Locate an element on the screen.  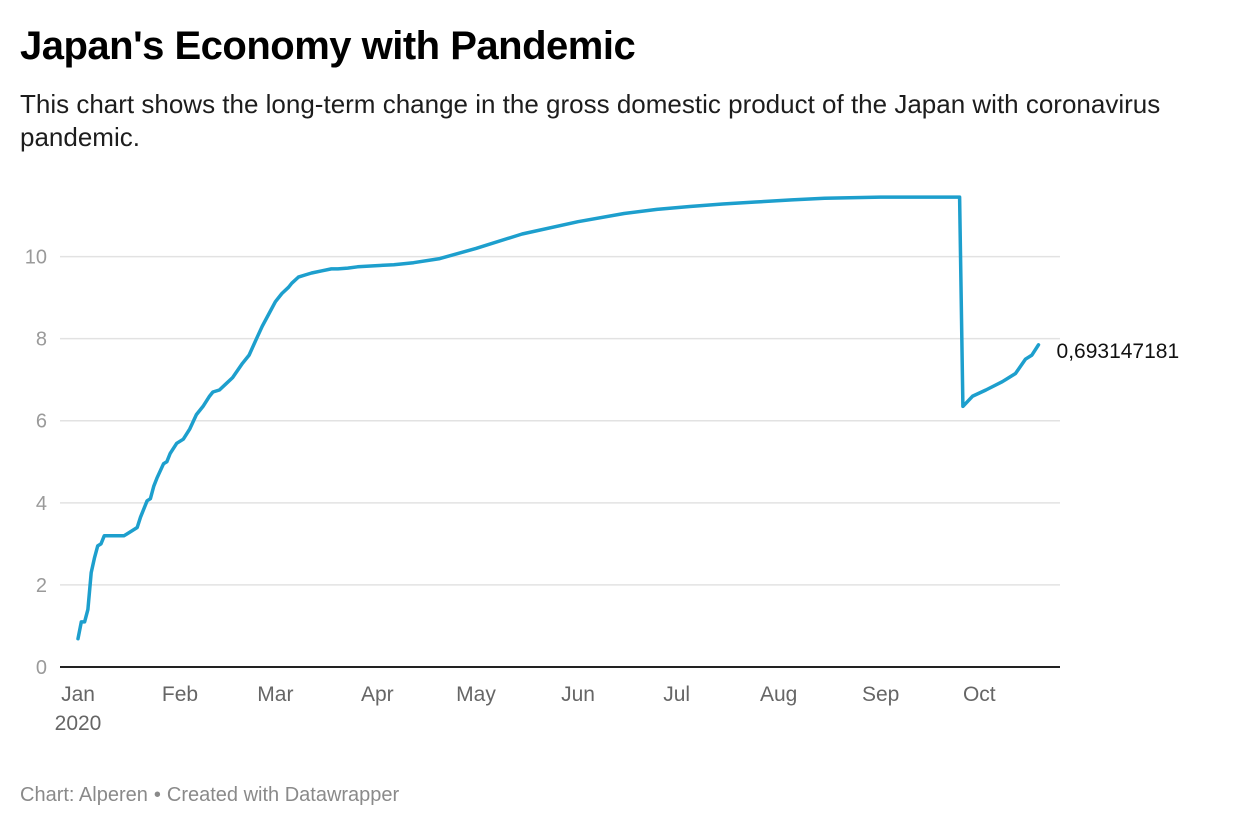
y-tick-label: 4 is located at coordinates (41, 504).